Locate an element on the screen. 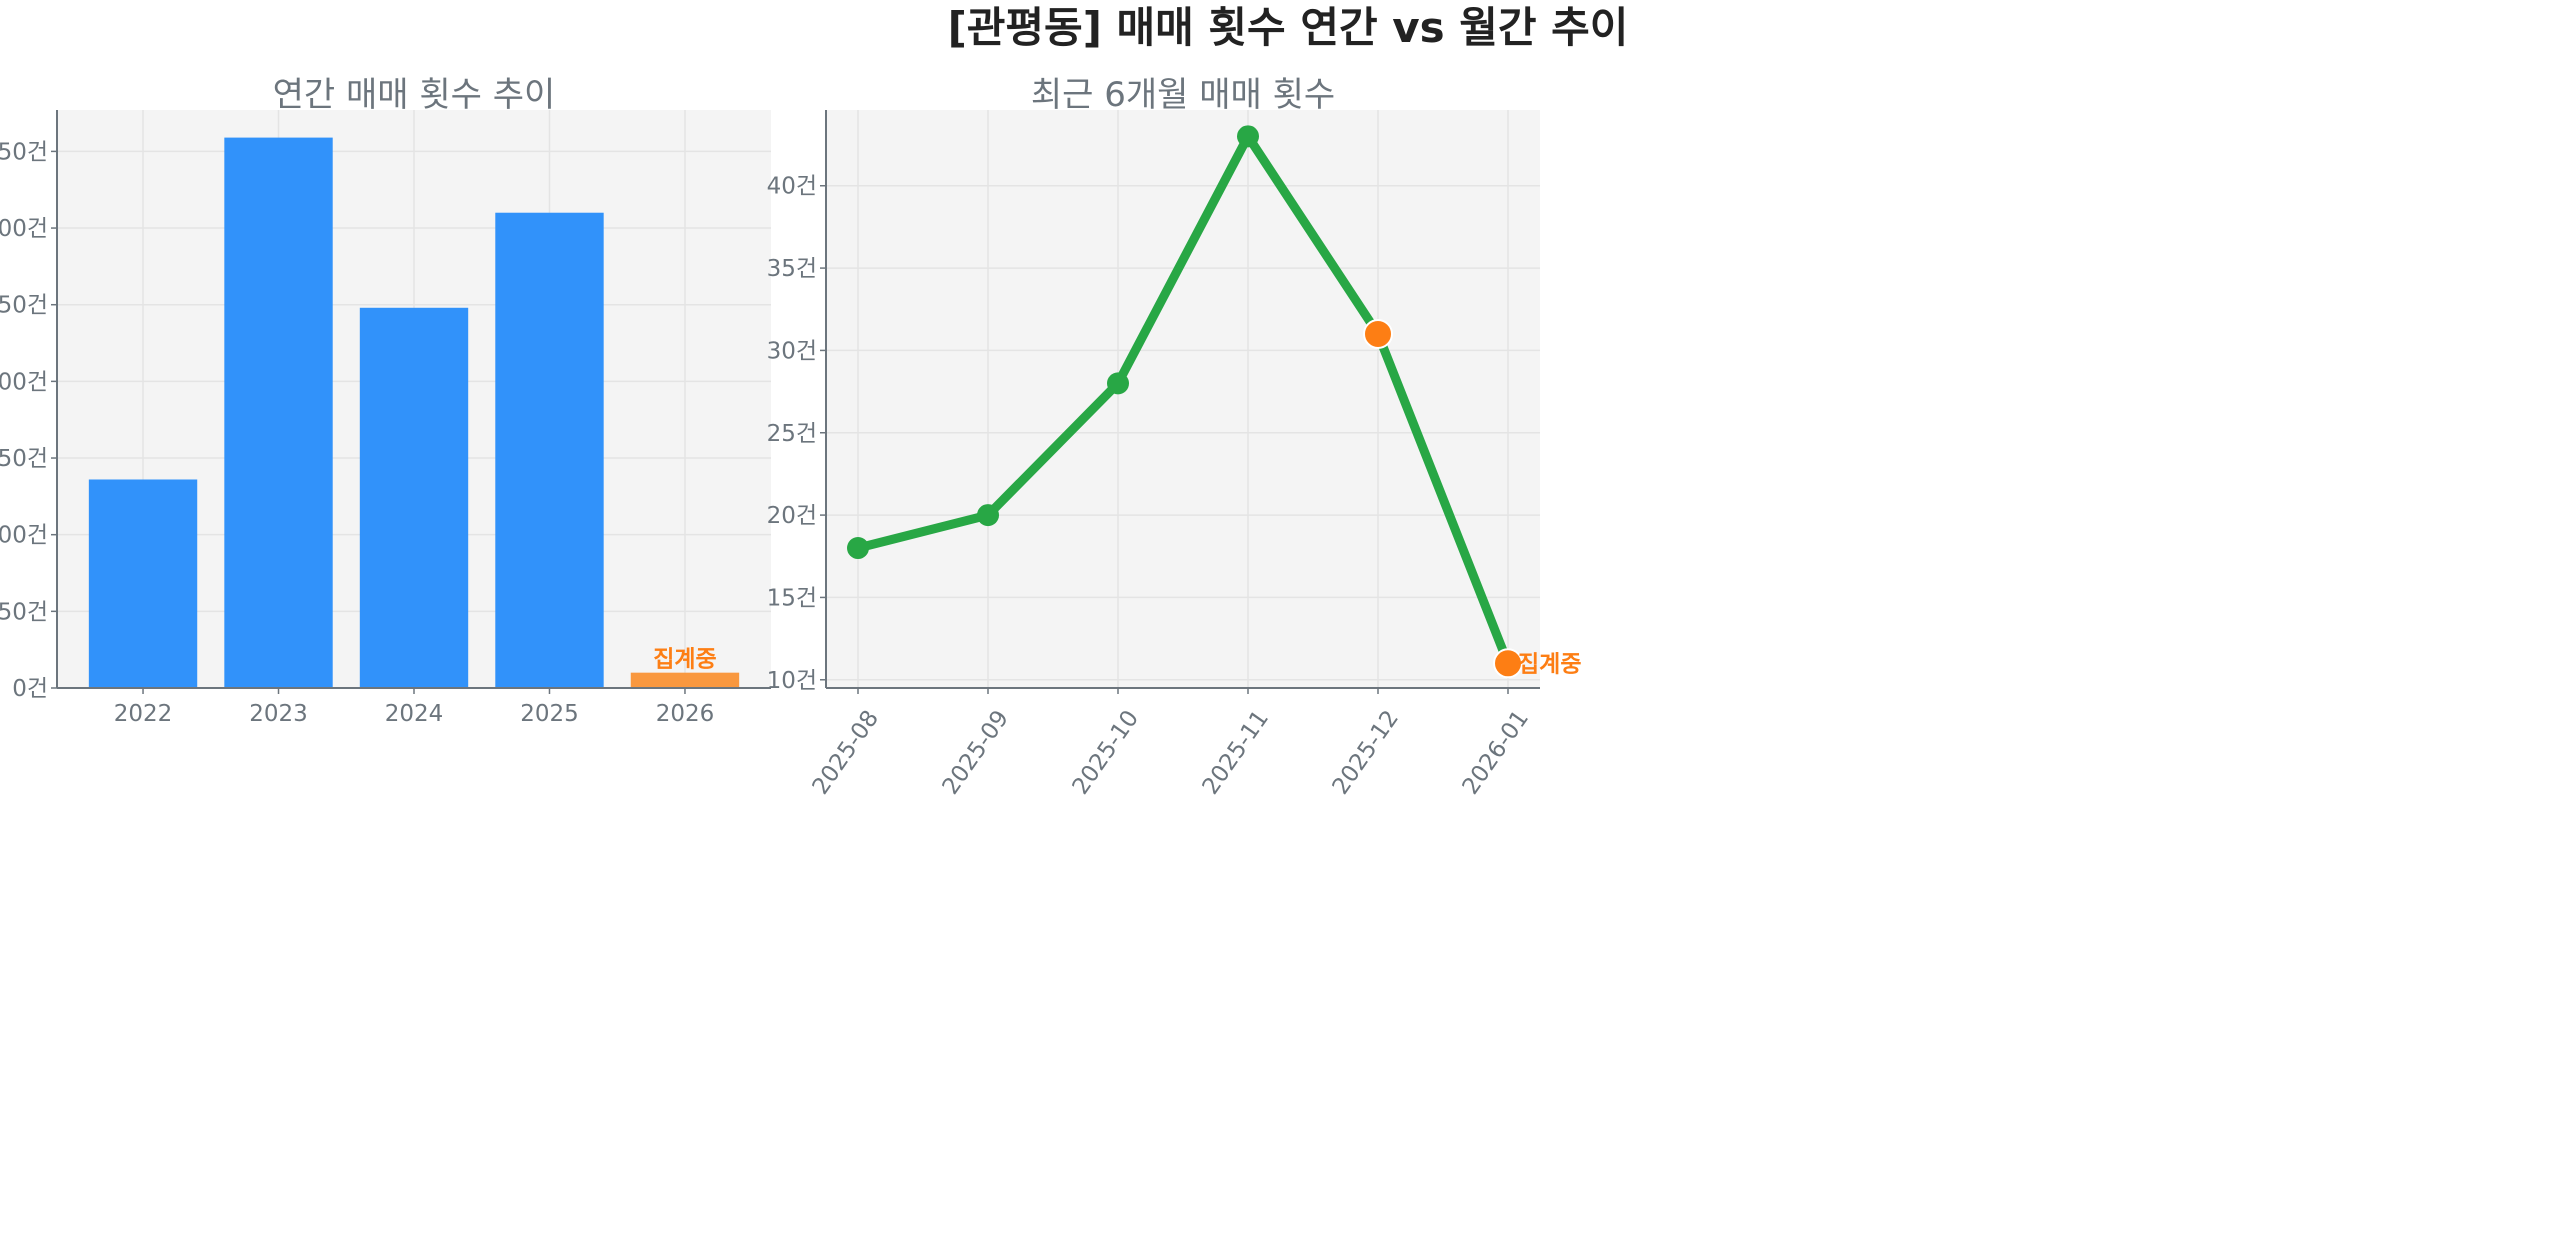  x-tick-label: 2023 is located at coordinates (278, 714).